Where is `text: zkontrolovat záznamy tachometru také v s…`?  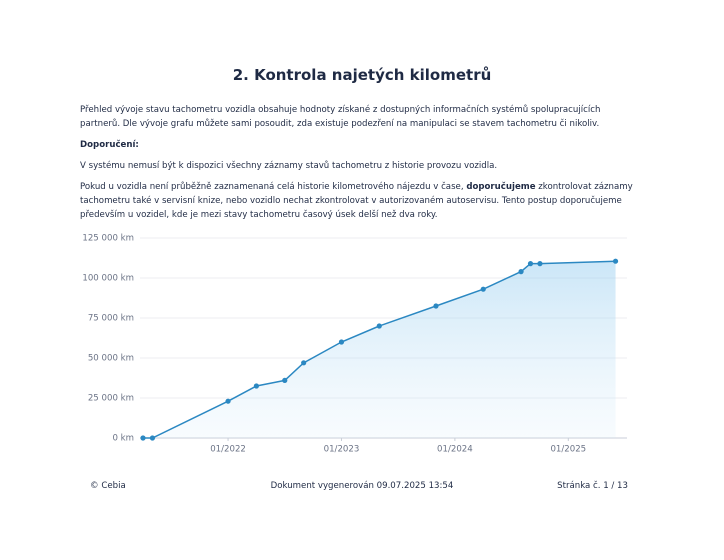 text: zkontrolovat záznamy tachometru také v s… is located at coordinates (356, 201).